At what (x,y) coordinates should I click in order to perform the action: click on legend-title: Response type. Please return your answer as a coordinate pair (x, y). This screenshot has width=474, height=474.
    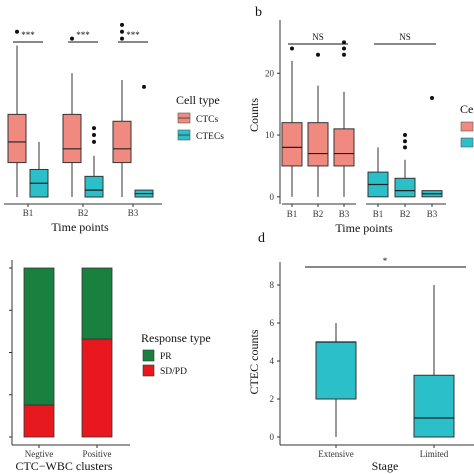
    Looking at the image, I should click on (176, 338).